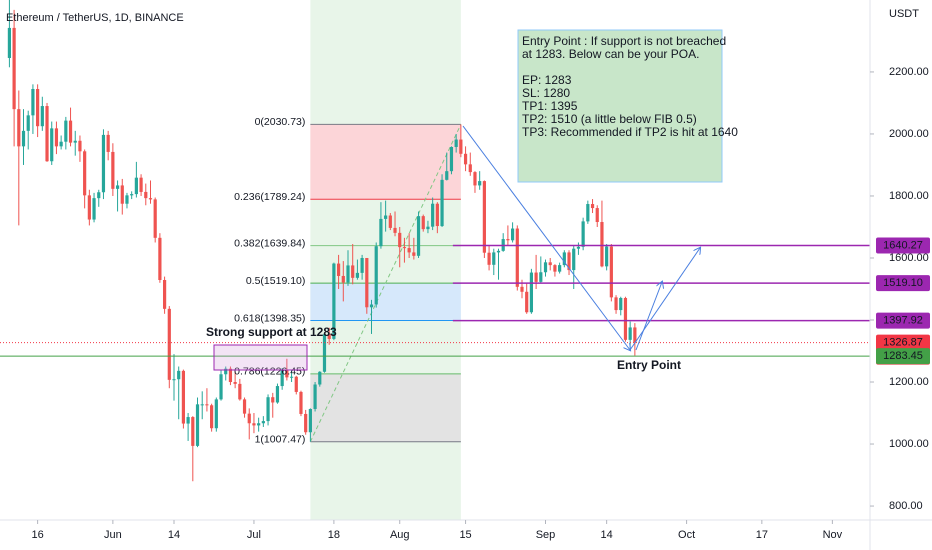  I want to click on fib-label: 0.5(1519.10), so click(276, 281).